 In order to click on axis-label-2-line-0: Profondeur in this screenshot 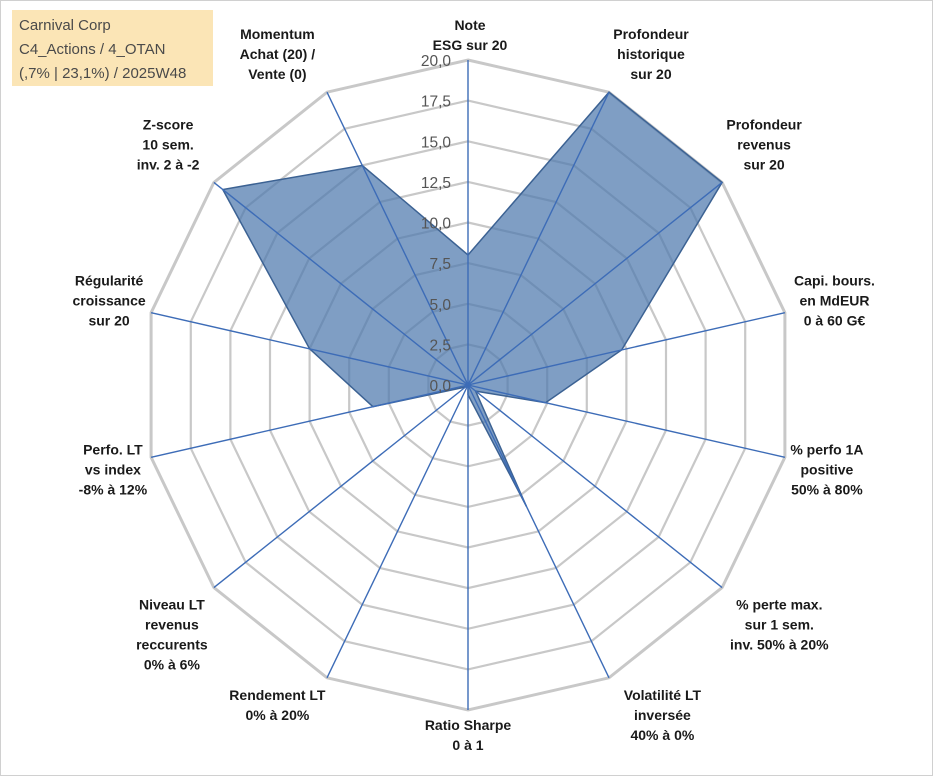, I will do `click(764, 124)`.